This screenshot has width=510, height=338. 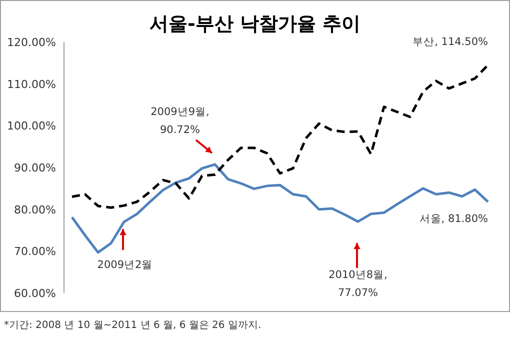 What do you see at coordinates (453, 219) in the screenshot?
I see `annotation: 서울, 81.80%` at bounding box center [453, 219].